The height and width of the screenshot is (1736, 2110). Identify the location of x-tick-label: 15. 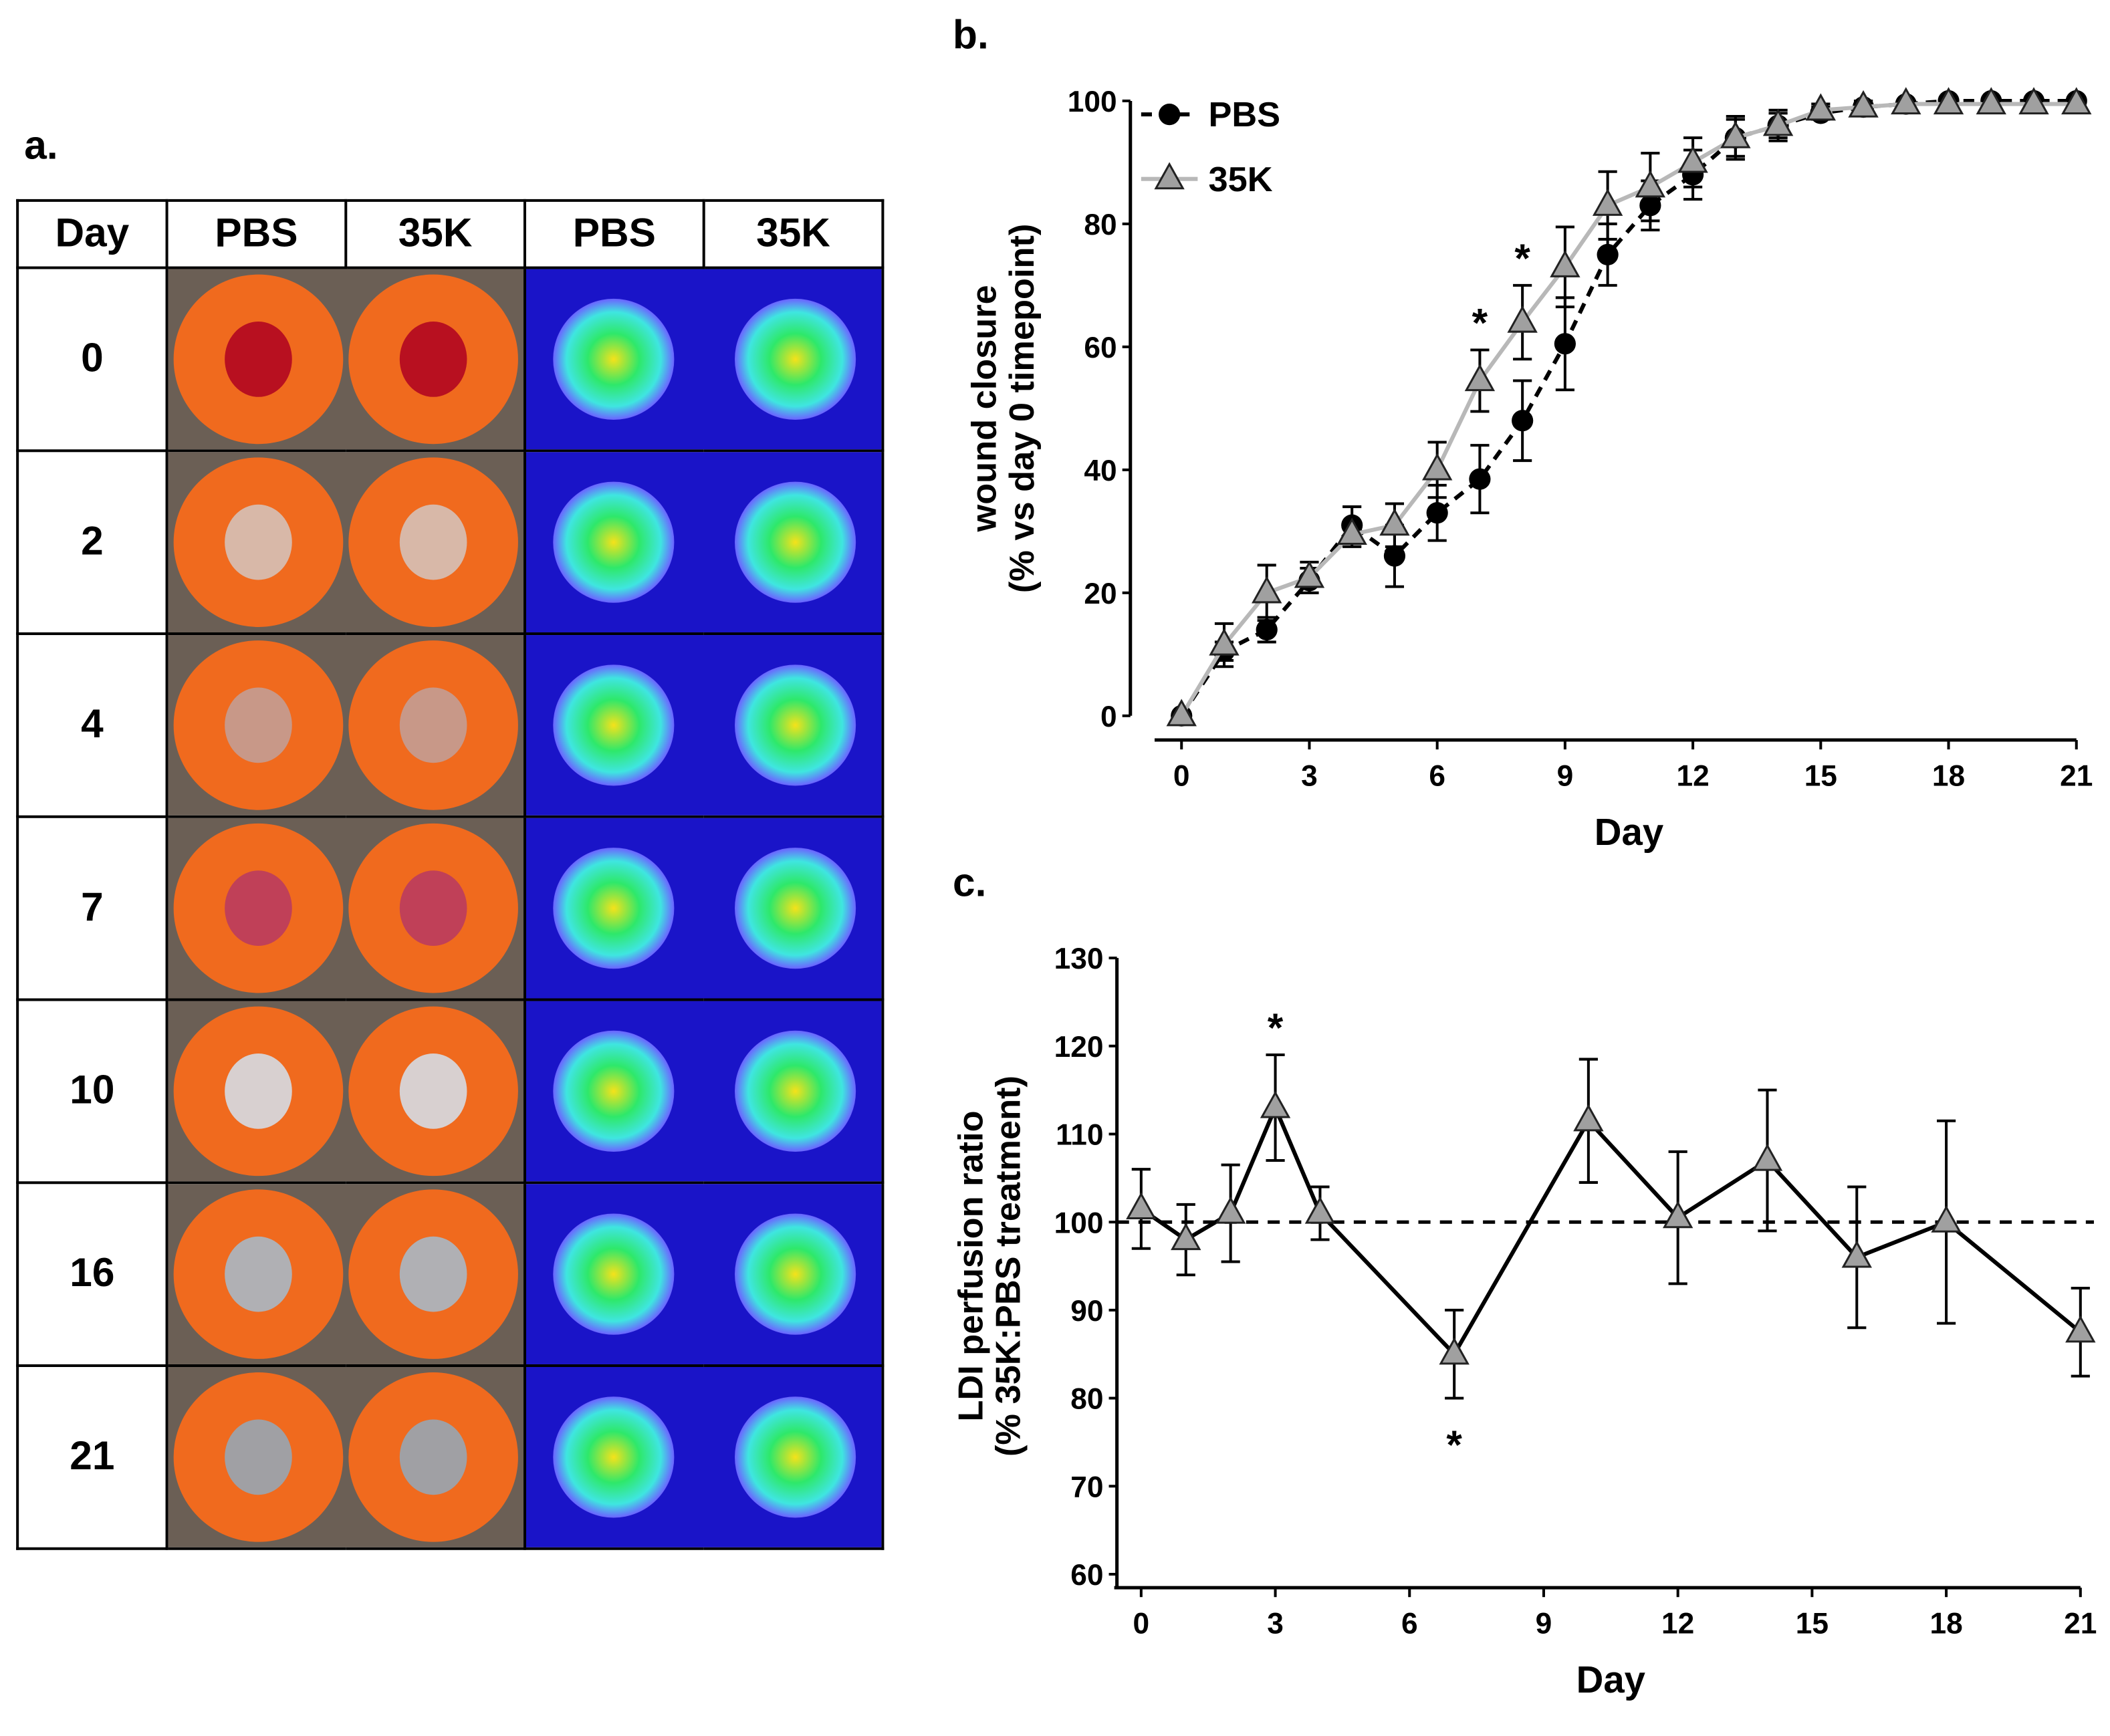
(1820, 775).